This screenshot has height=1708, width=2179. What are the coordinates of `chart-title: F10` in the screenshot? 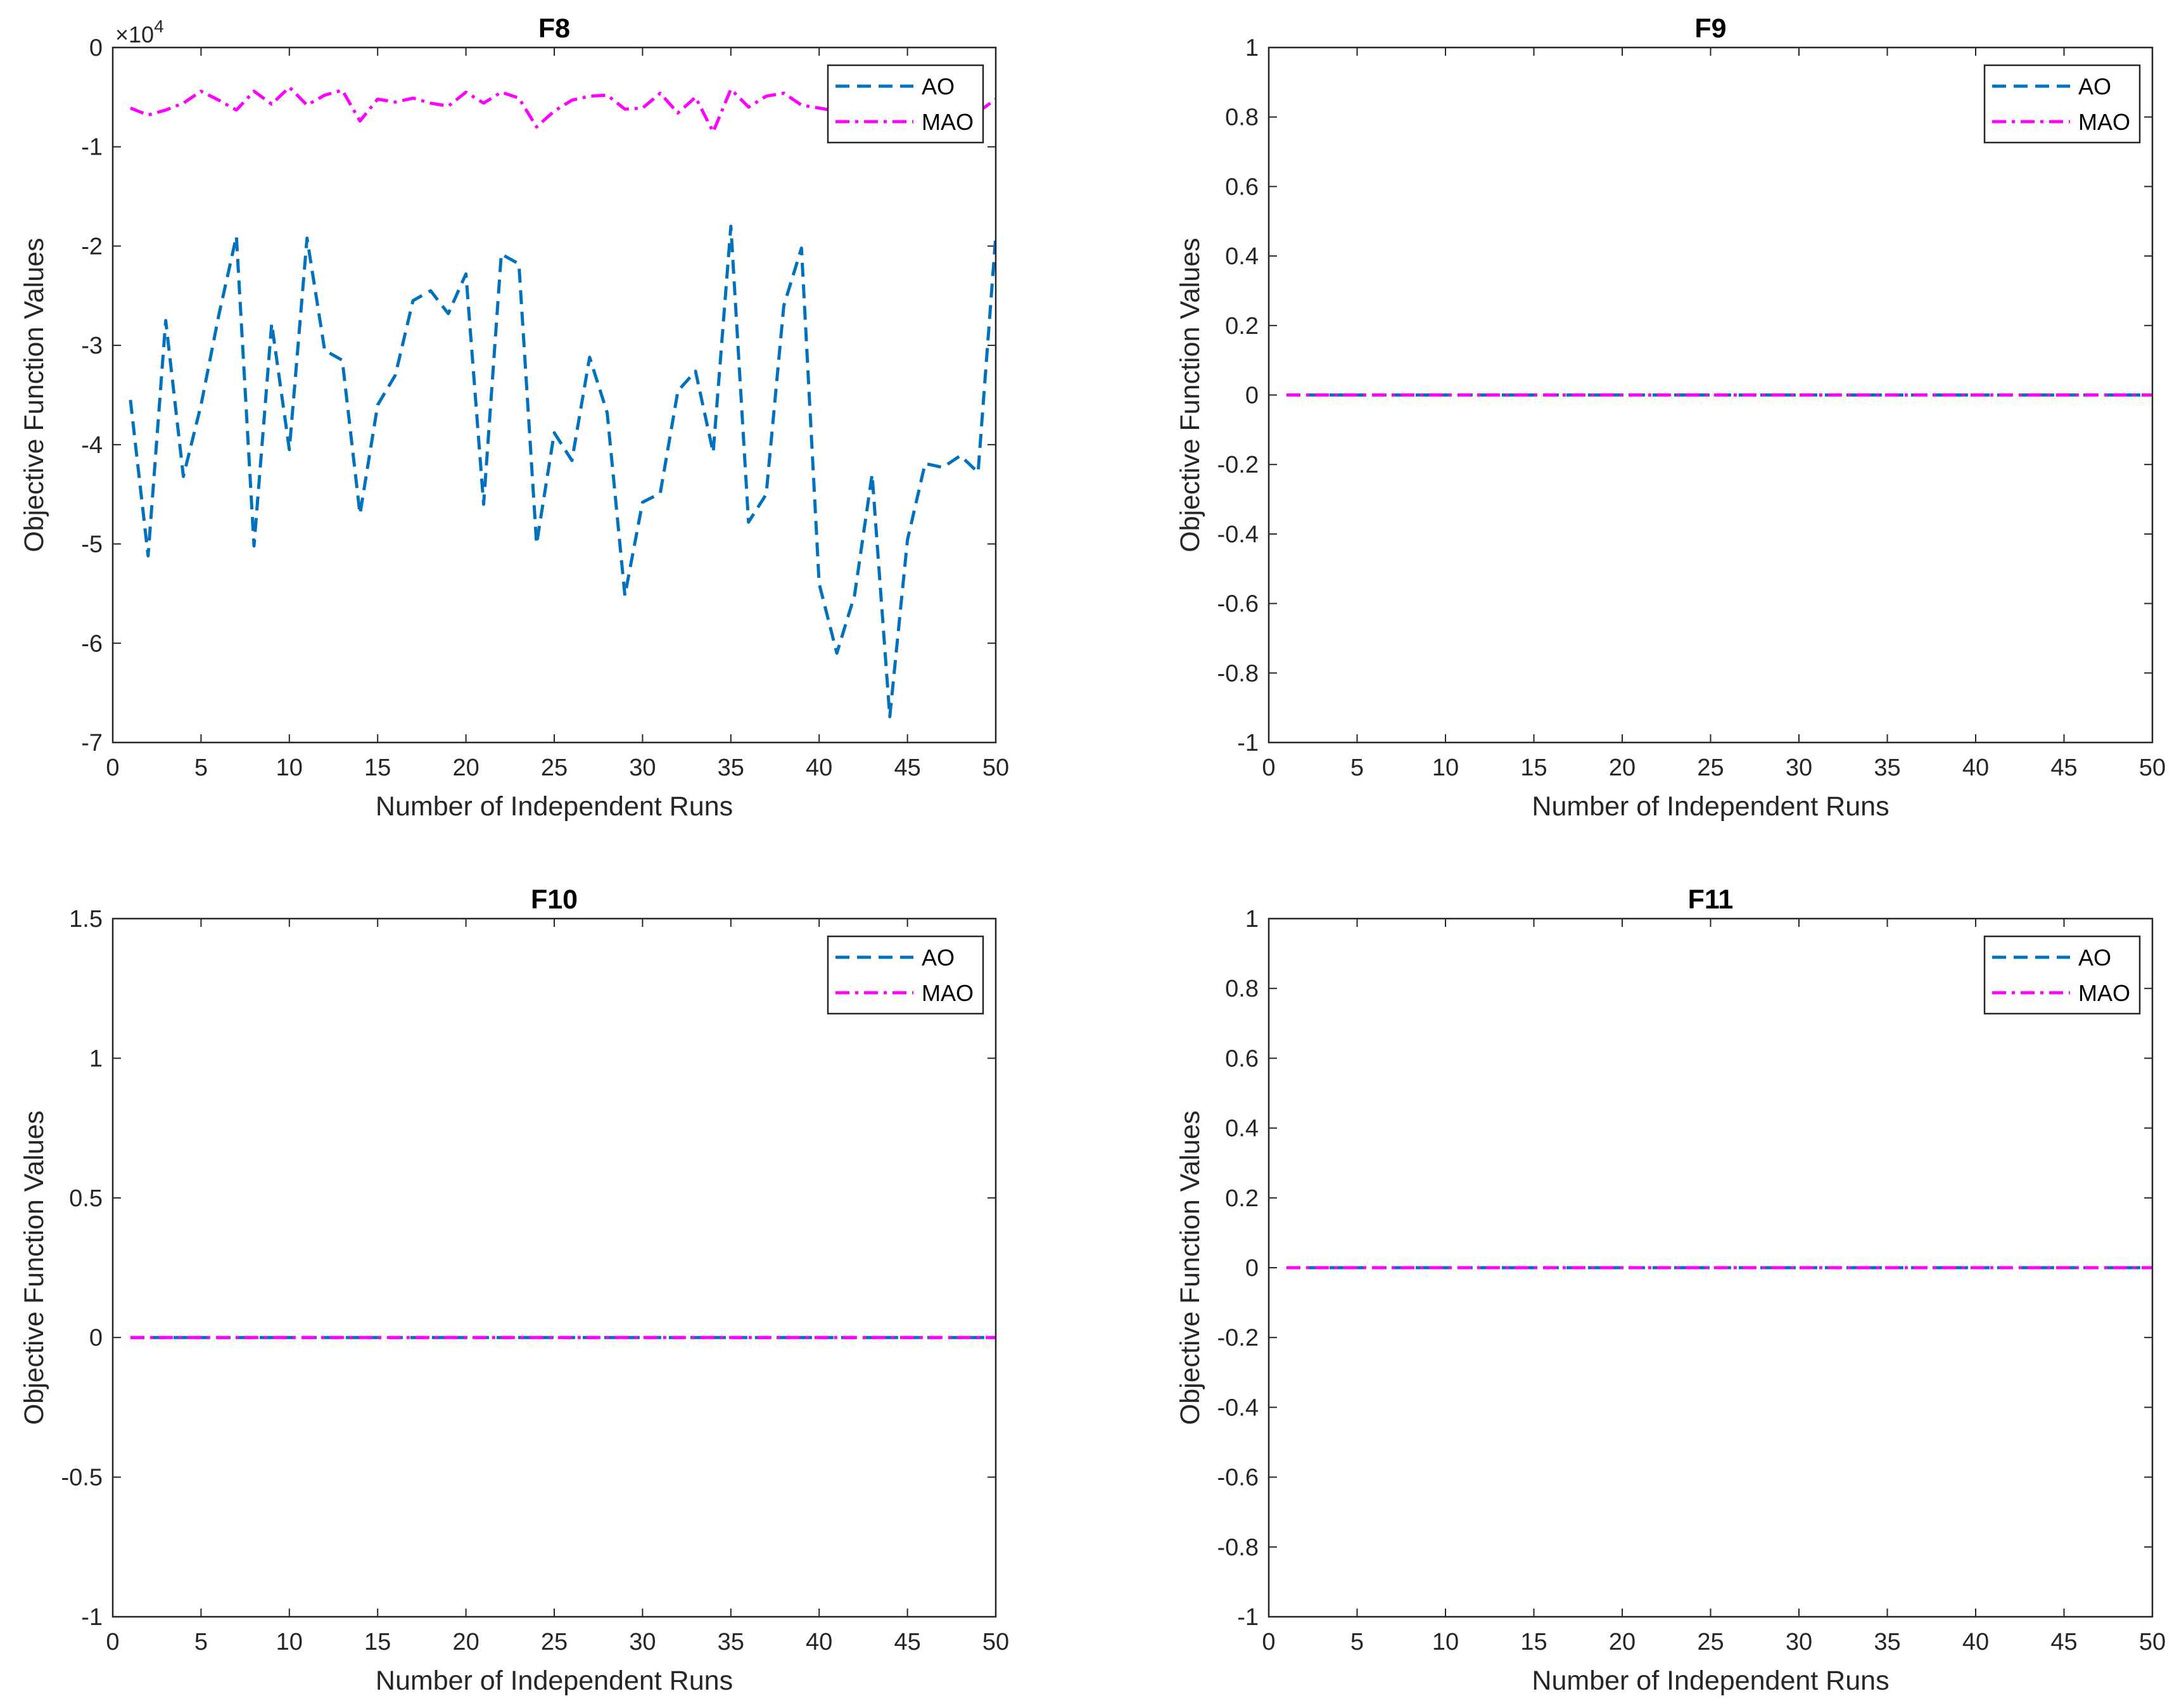 It's located at (554, 899).